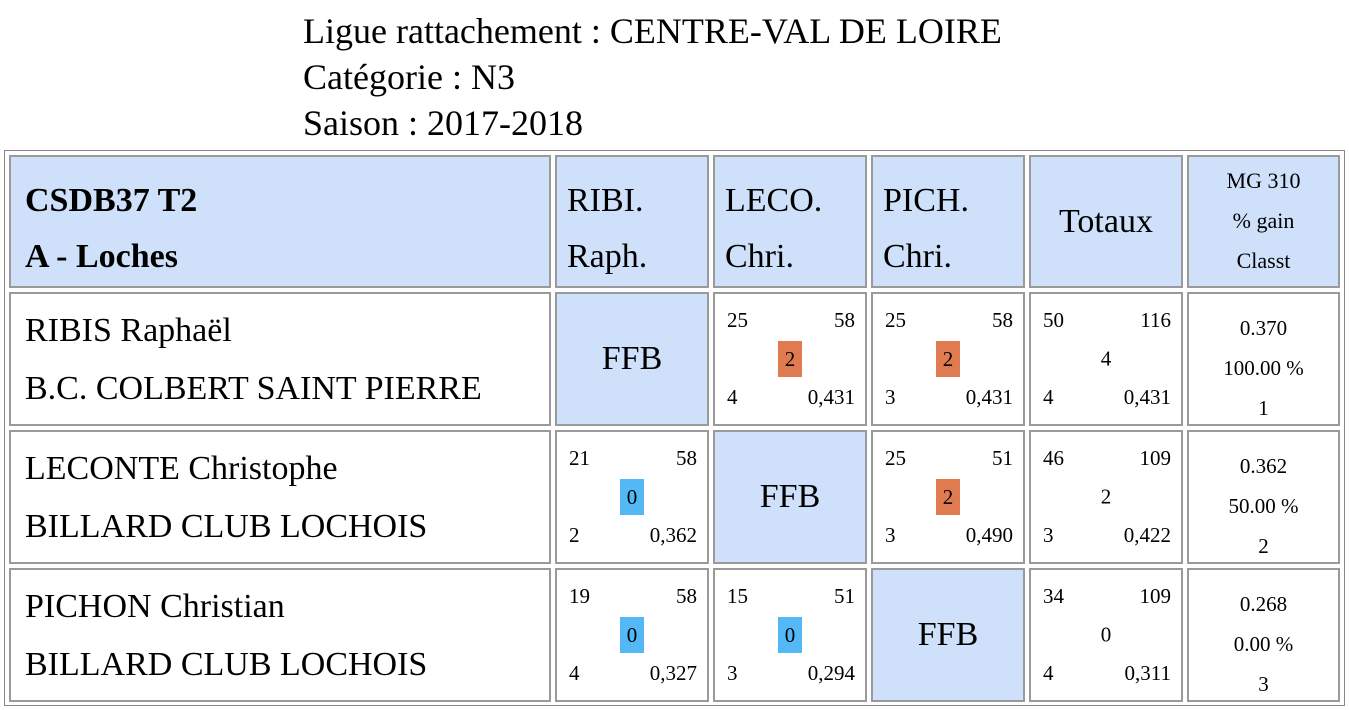 This screenshot has width=1349, height=710. Describe the element at coordinates (1053, 320) in the screenshot. I see `total-points-scored: 50` at that location.